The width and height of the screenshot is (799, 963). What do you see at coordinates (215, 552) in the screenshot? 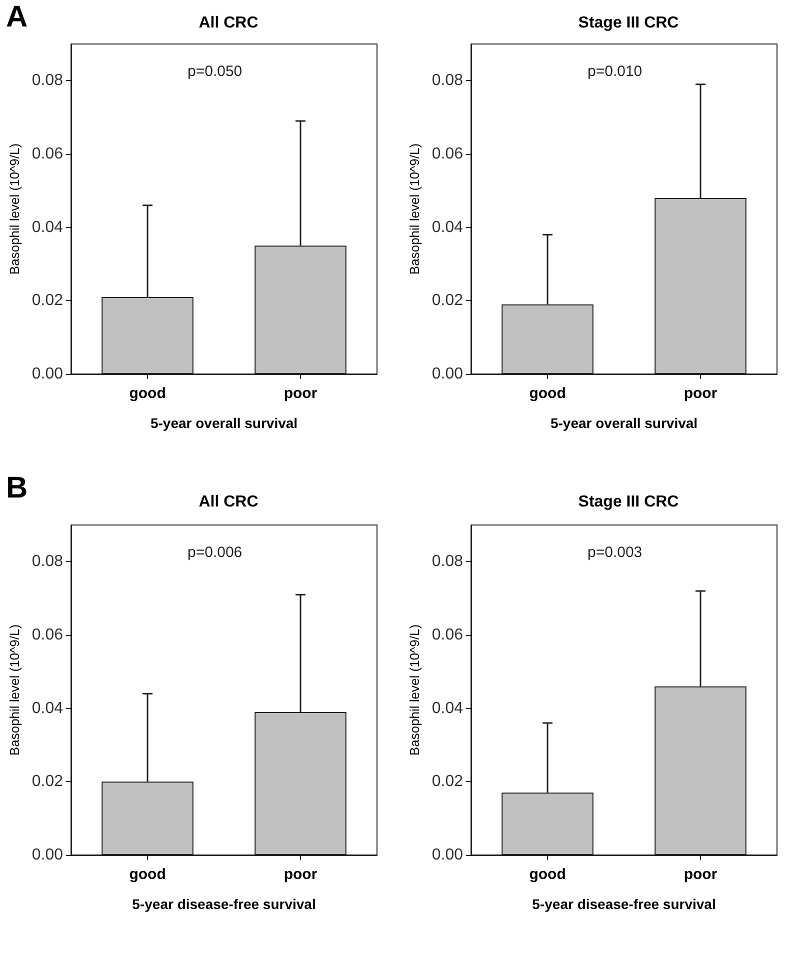
I see `annotation: p=0.006` at bounding box center [215, 552].